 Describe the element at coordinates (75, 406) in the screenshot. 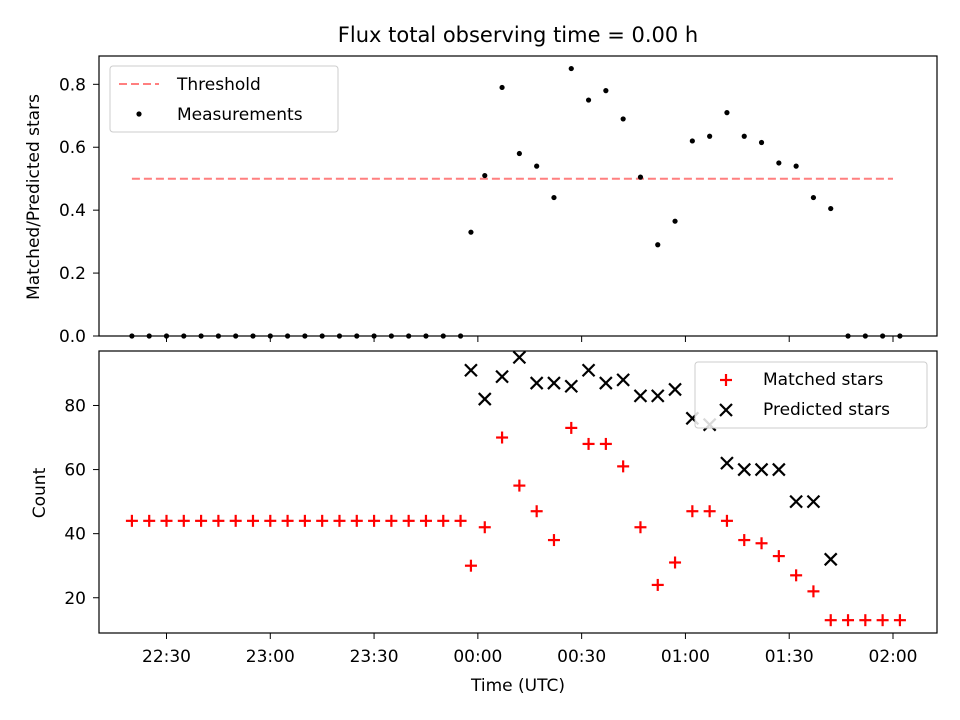

I see `bottom-y-tick-label: 80` at that location.